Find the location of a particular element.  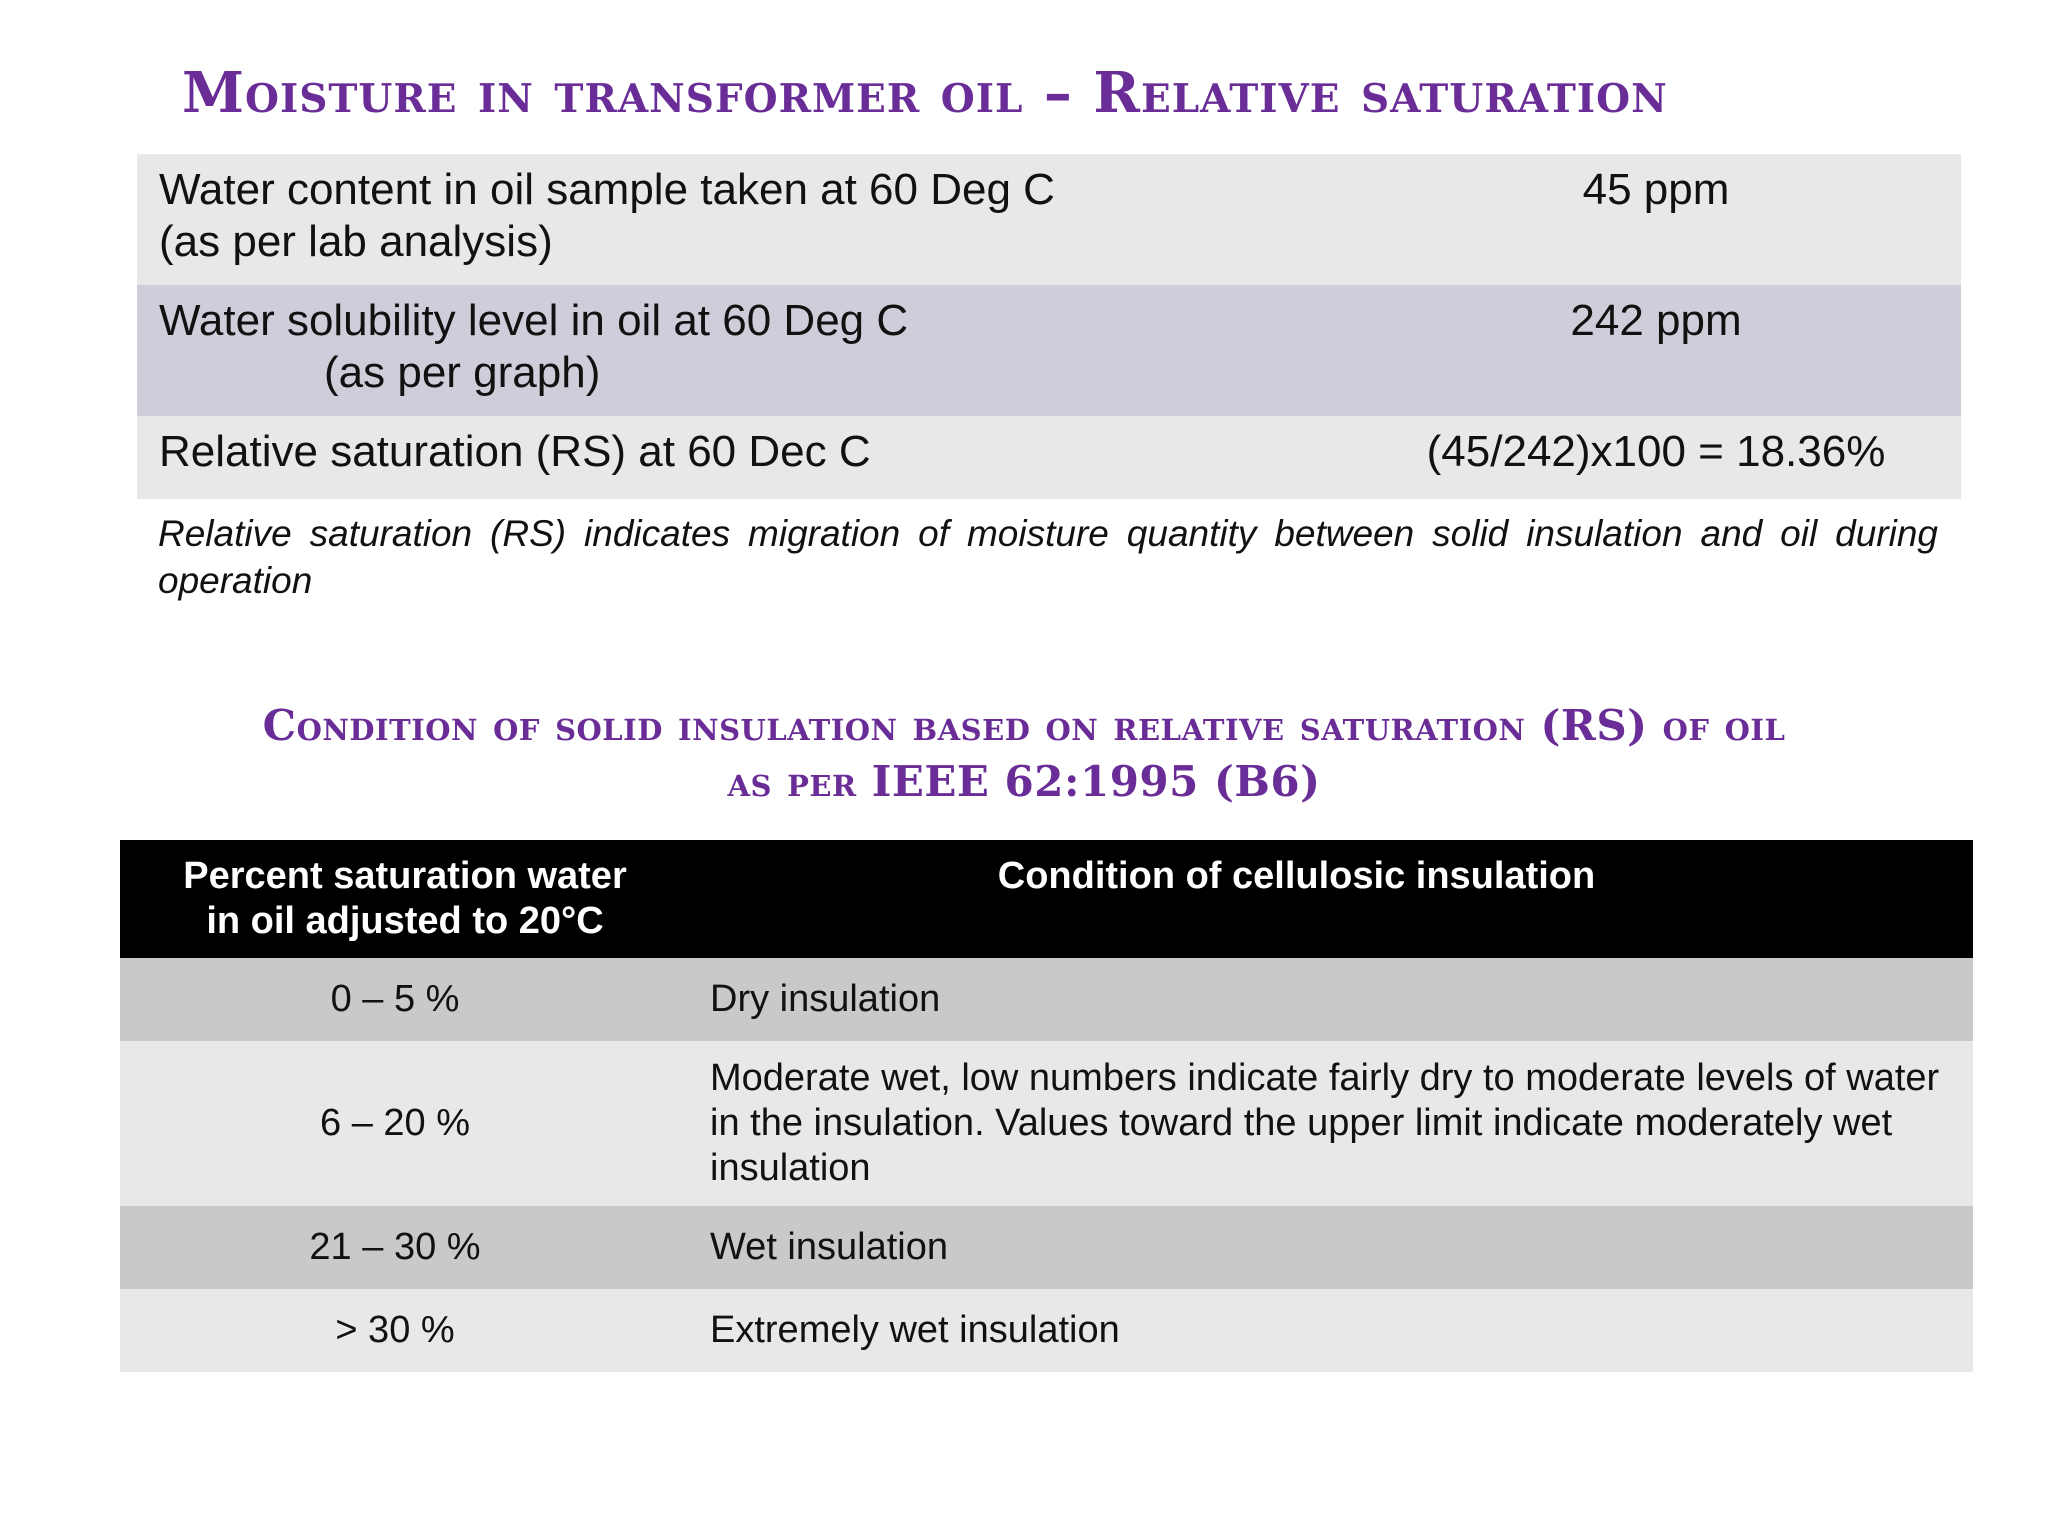

header-condition: Condition of cellulosic insulation is located at coordinates (1331, 899).